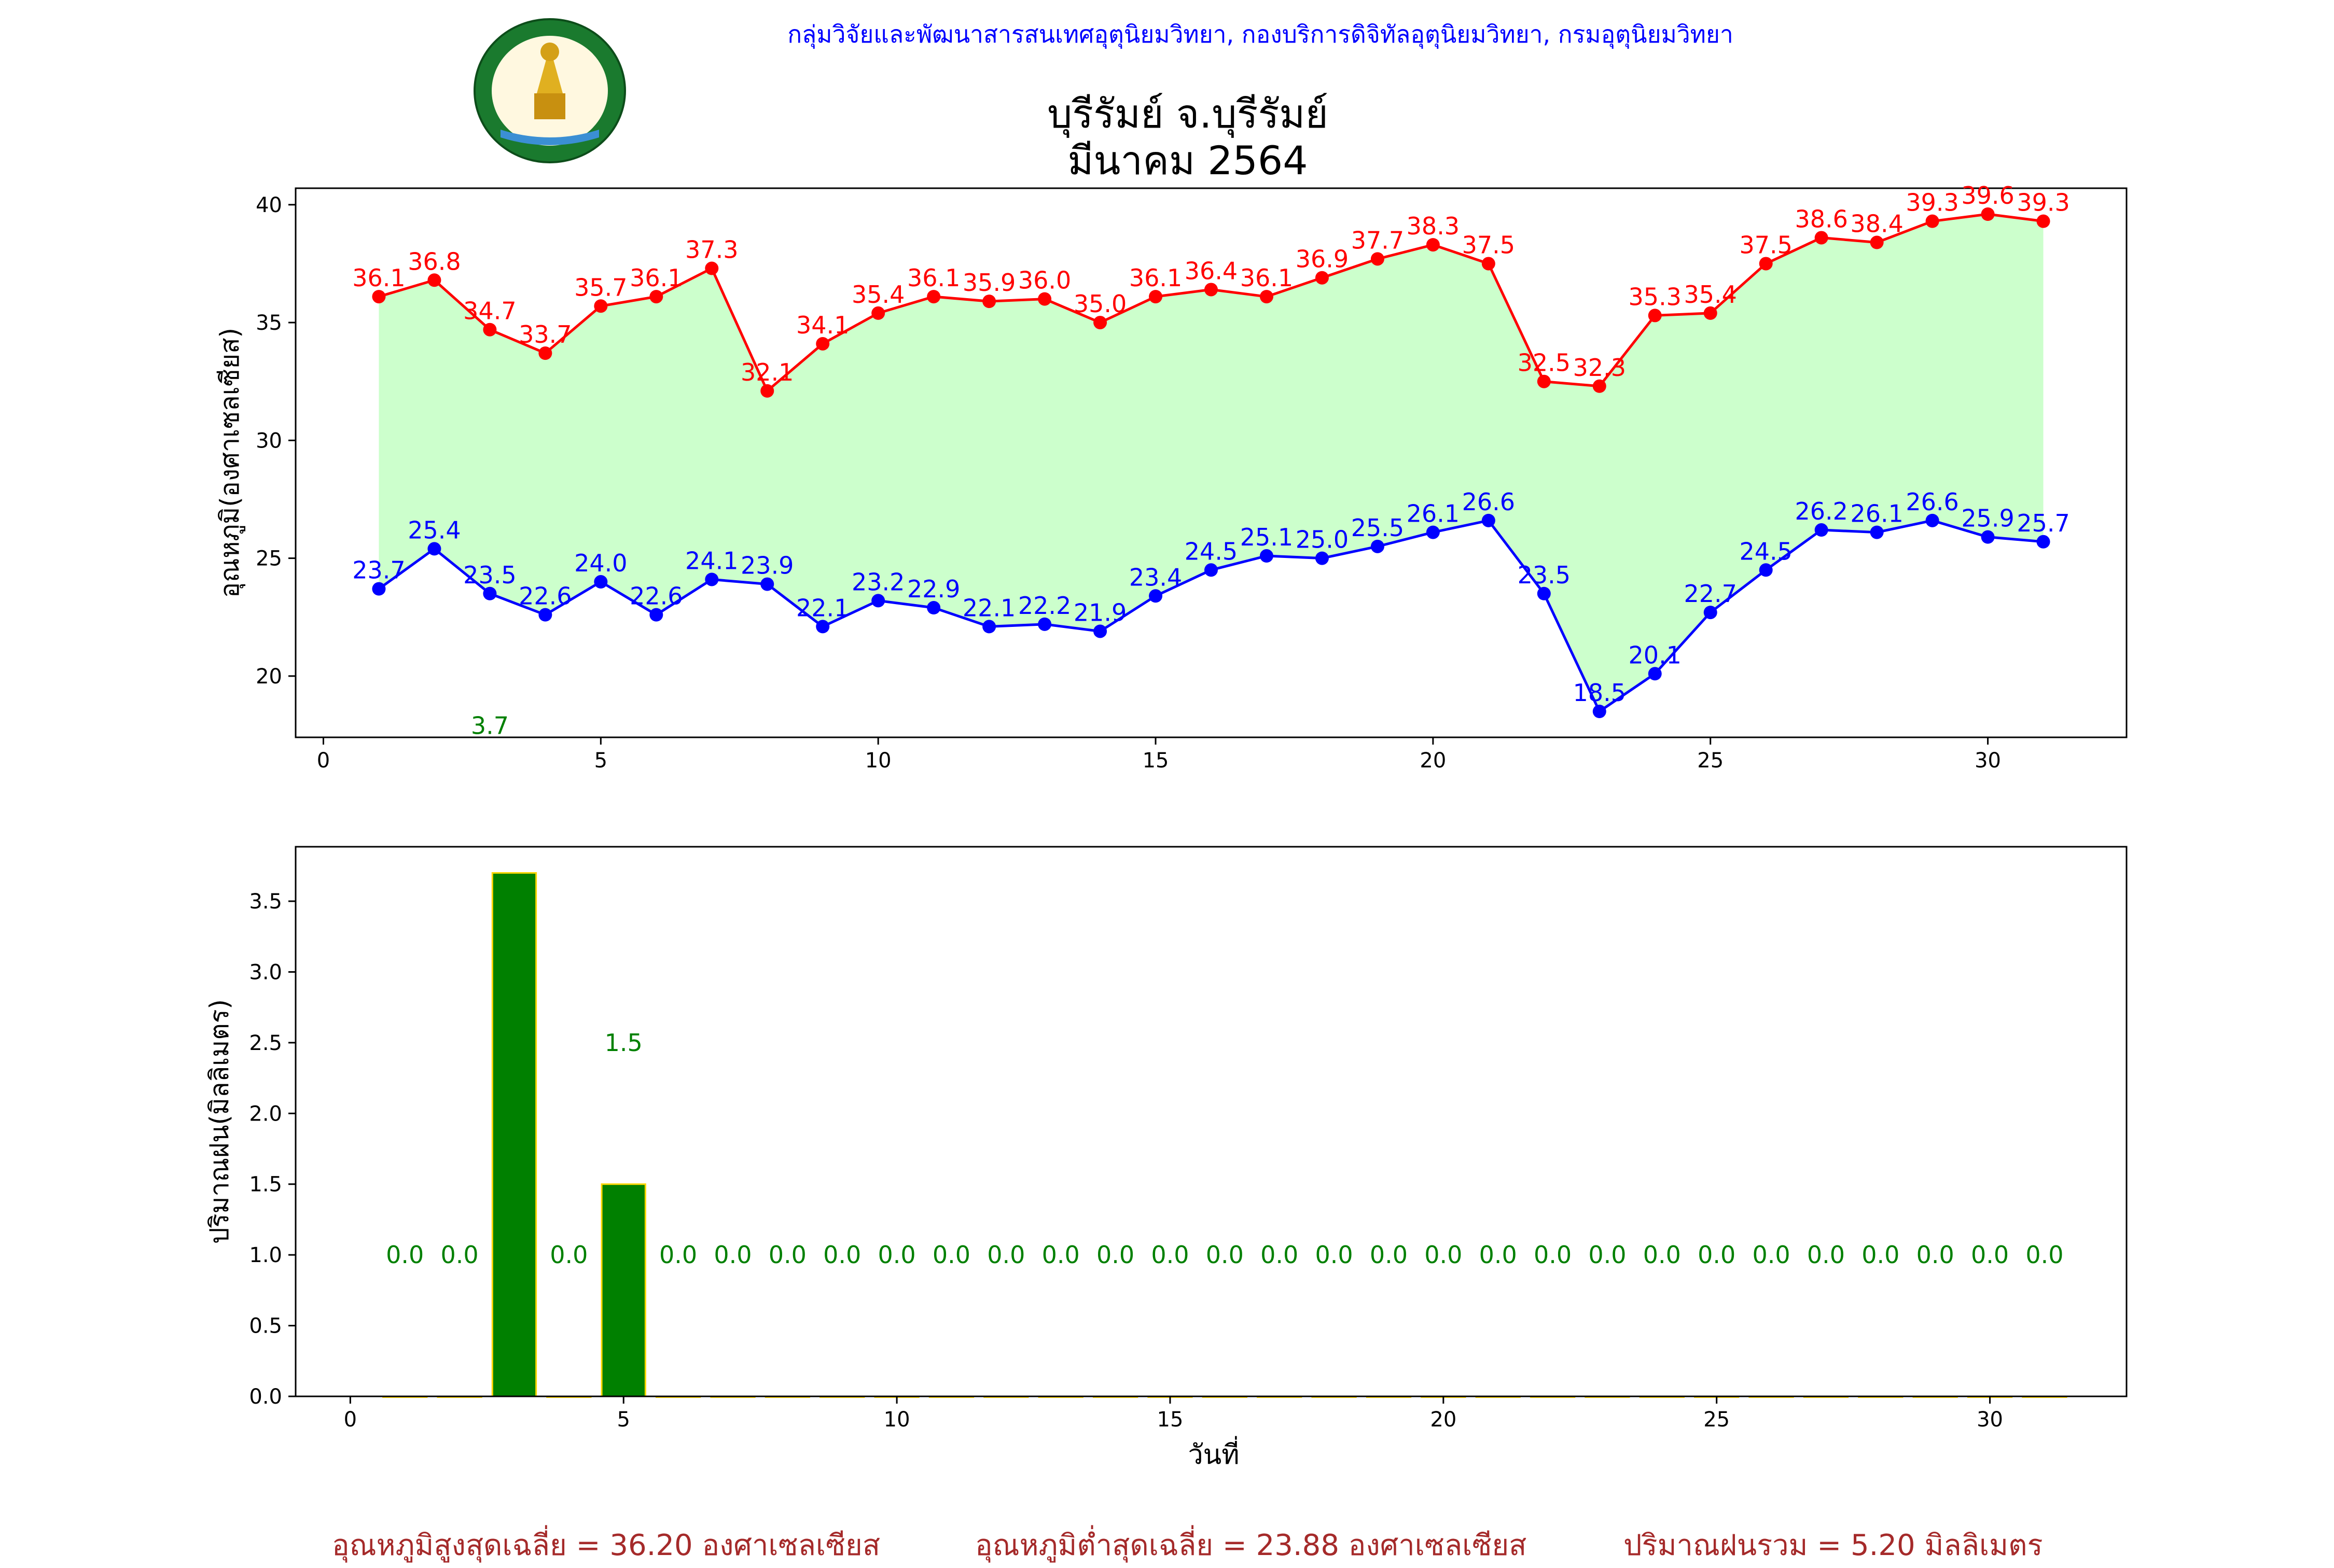 This screenshot has width=2334, height=1568. I want to click on rain-y-tick-label: 2.0, so click(265, 1114).